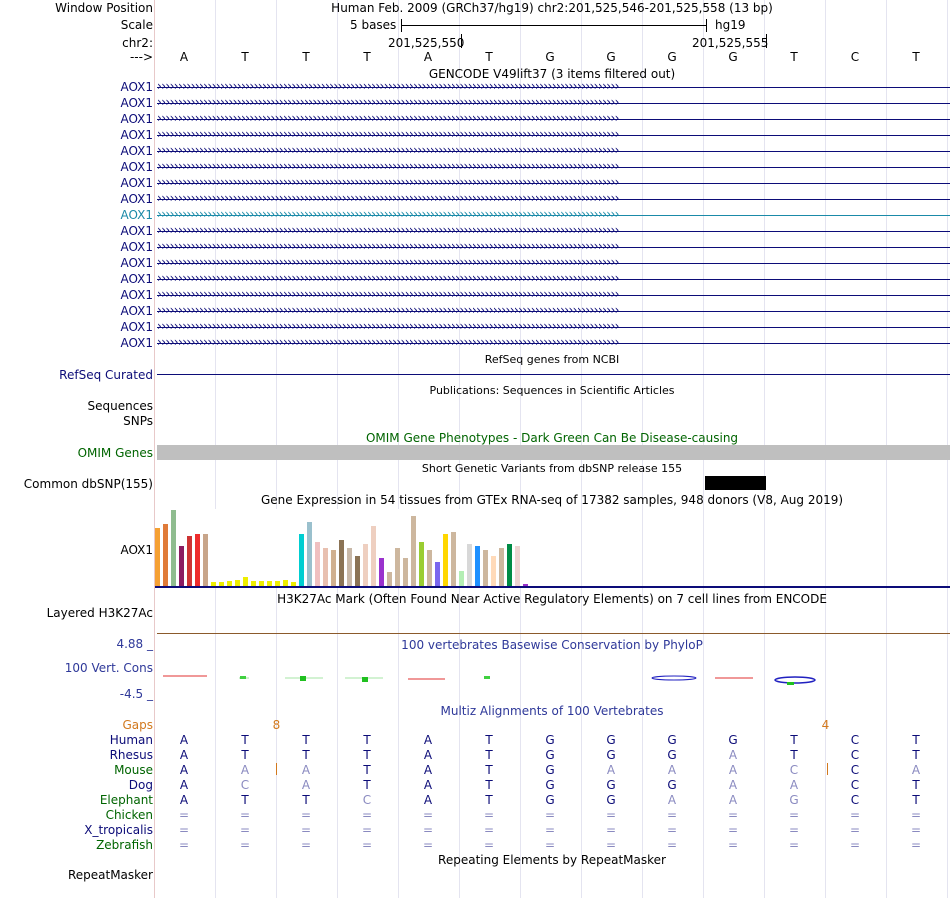  What do you see at coordinates (136, 25) in the screenshot?
I see `scale-label: Scale` at bounding box center [136, 25].